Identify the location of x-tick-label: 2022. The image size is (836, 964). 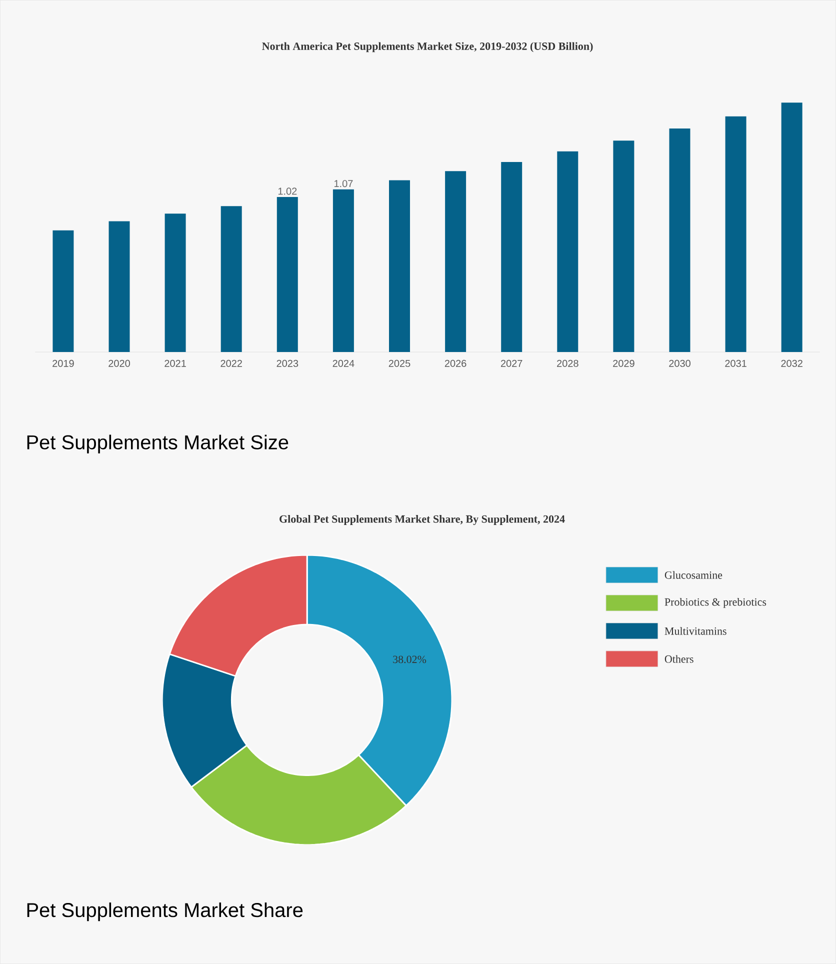
(231, 363).